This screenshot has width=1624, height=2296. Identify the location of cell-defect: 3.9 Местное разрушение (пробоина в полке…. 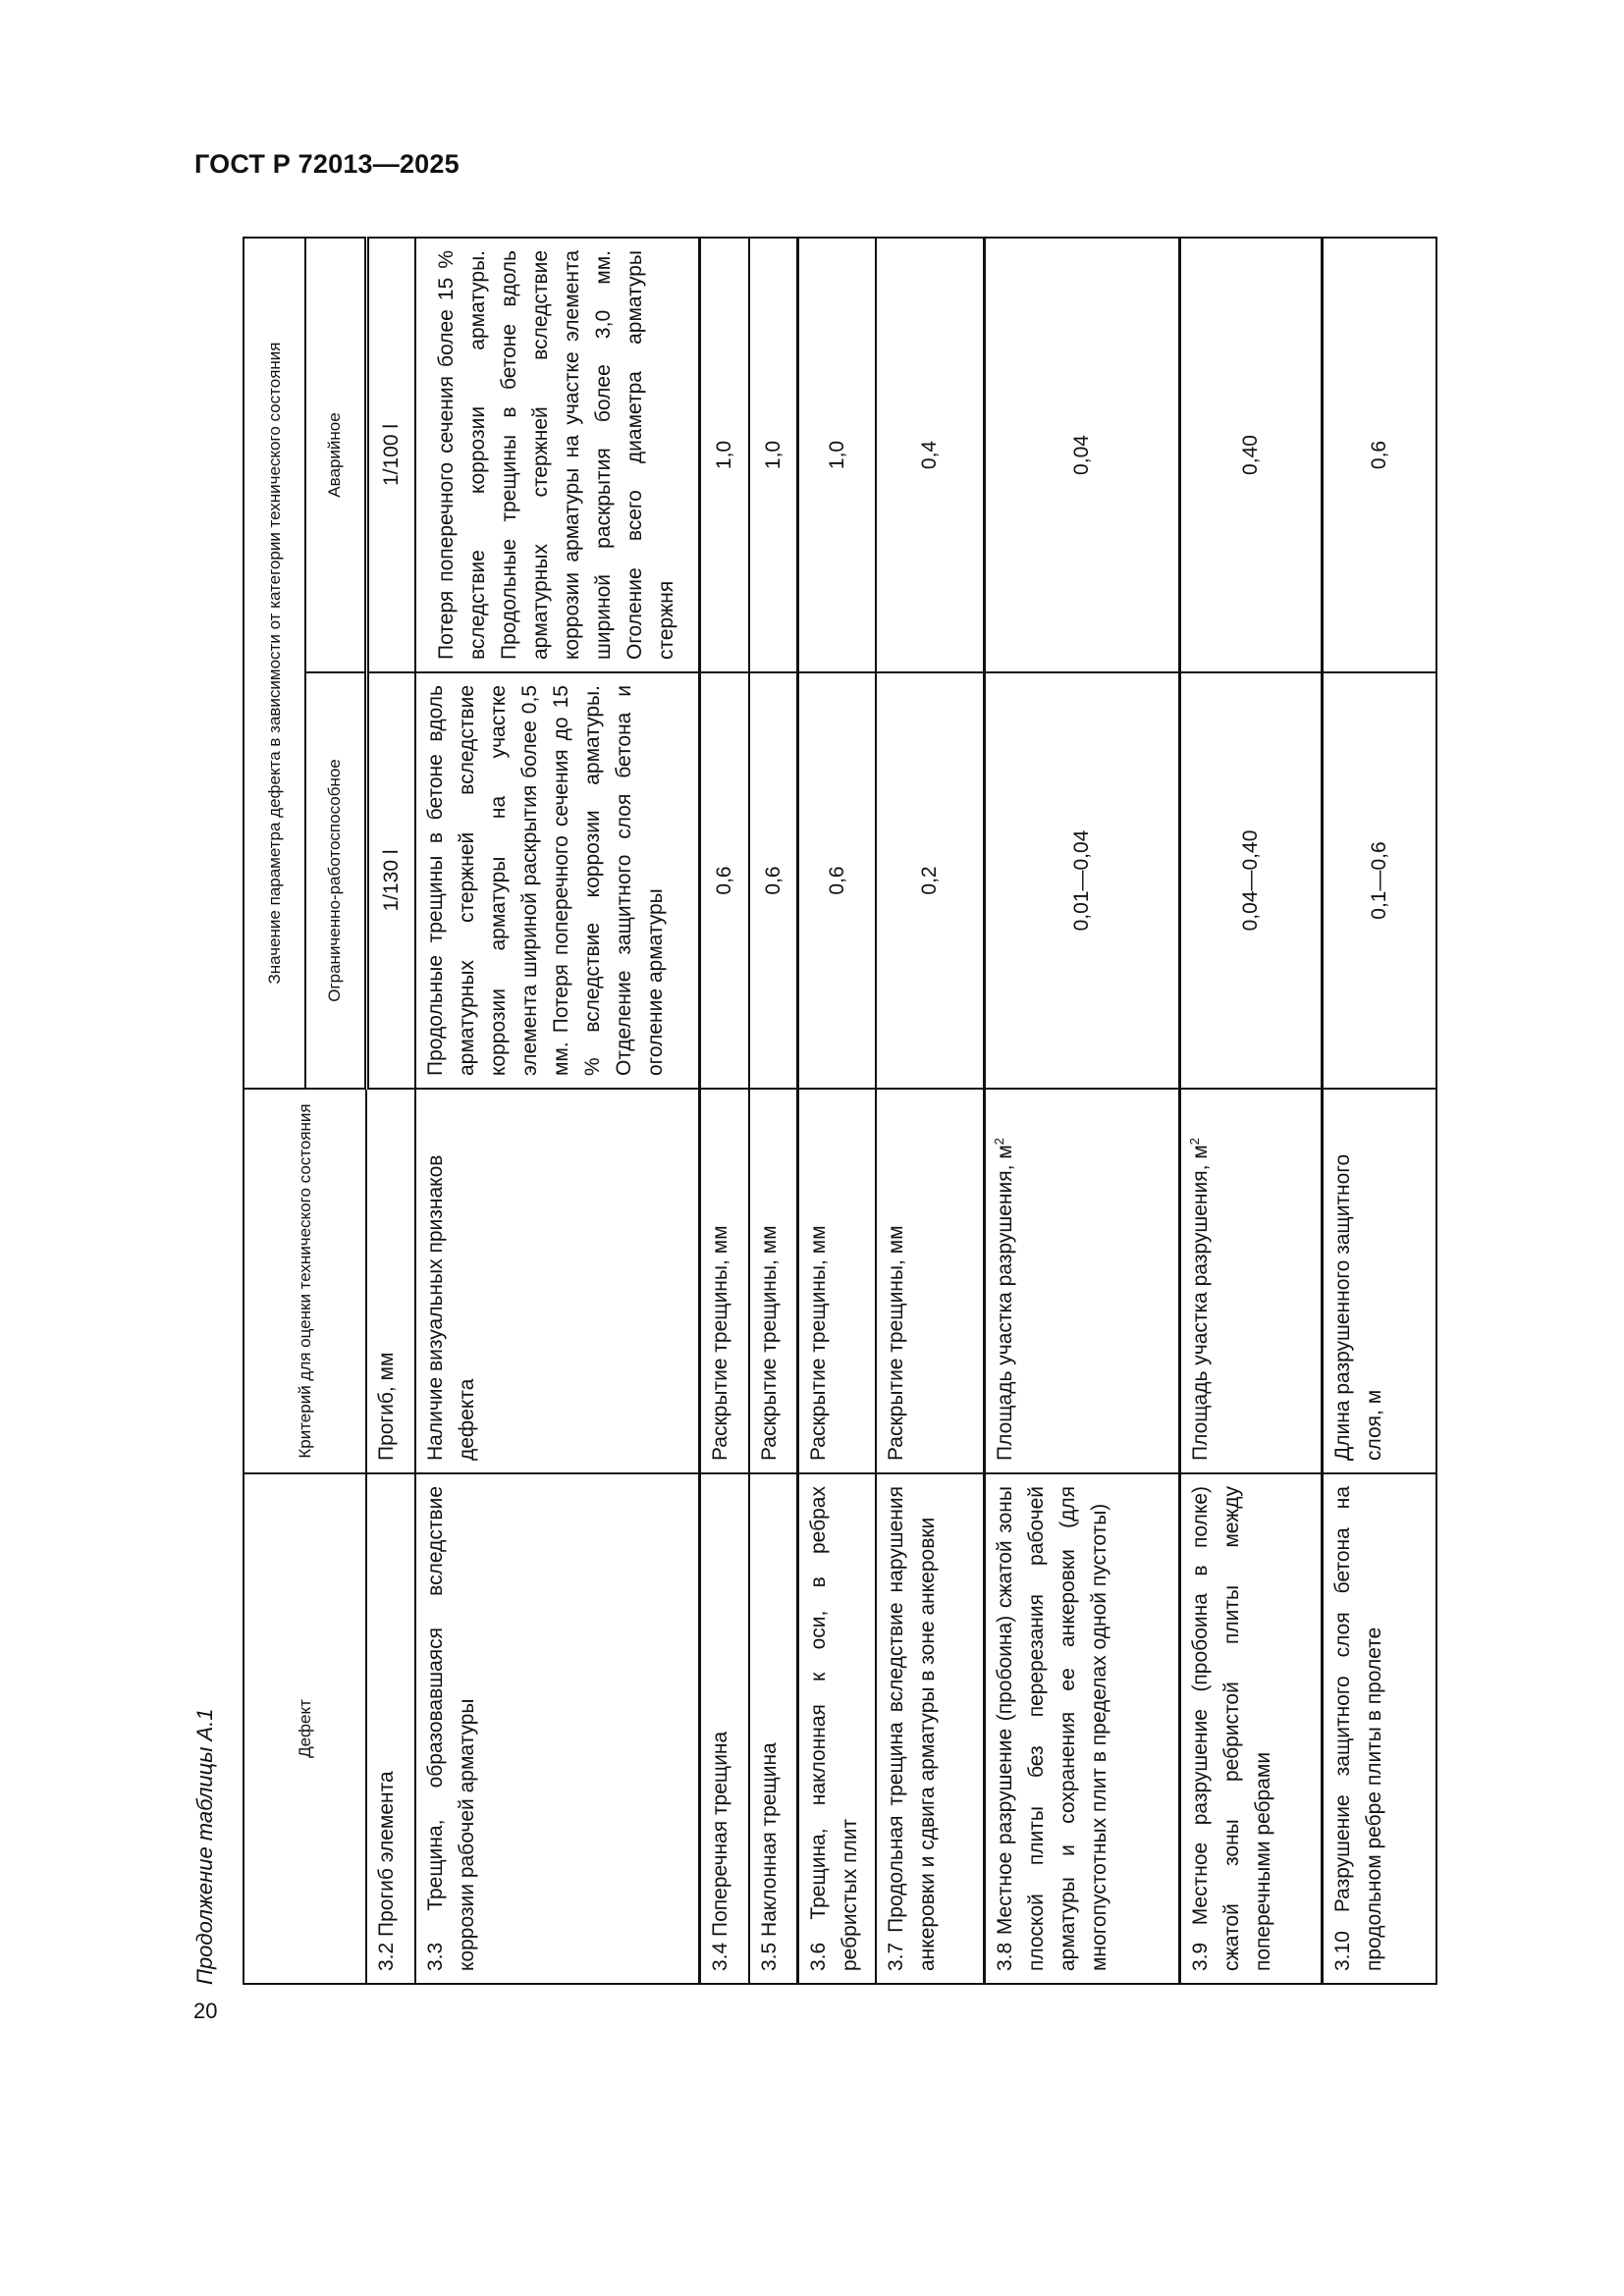
(1251, 1728).